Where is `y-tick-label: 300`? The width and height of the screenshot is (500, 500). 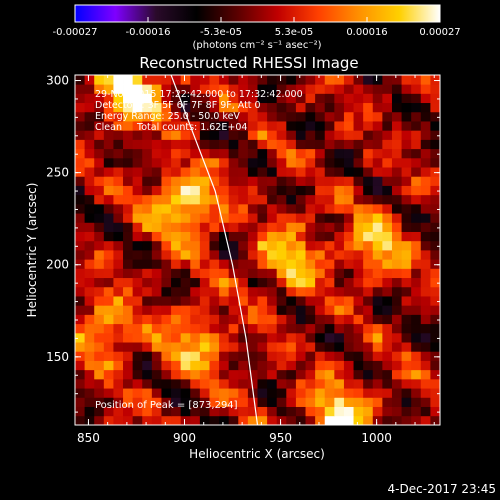 y-tick-label: 300 is located at coordinates (57, 81).